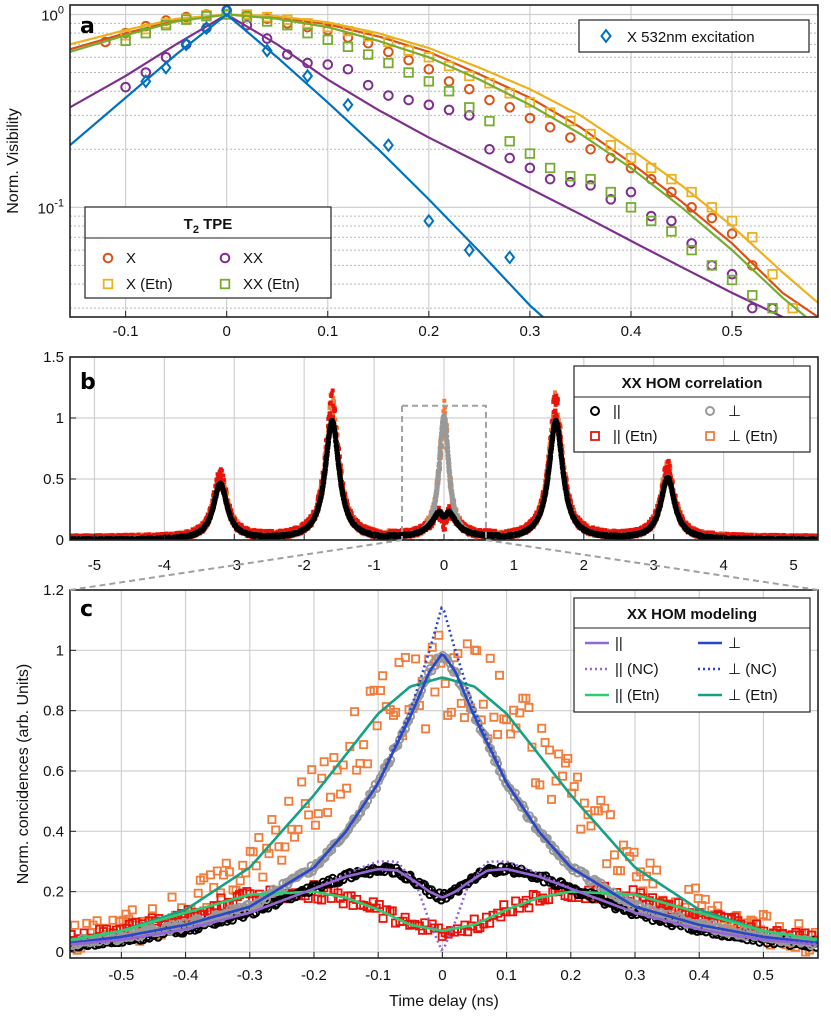 Image resolution: width=831 pixels, height=1017 pixels. I want to click on legend-label: || (Etn), so click(637, 695).